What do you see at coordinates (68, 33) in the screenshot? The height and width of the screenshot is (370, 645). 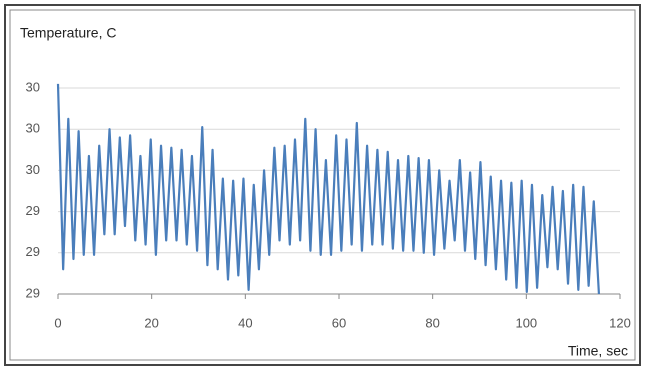 I see `y-axis-title: Temperature, C` at bounding box center [68, 33].